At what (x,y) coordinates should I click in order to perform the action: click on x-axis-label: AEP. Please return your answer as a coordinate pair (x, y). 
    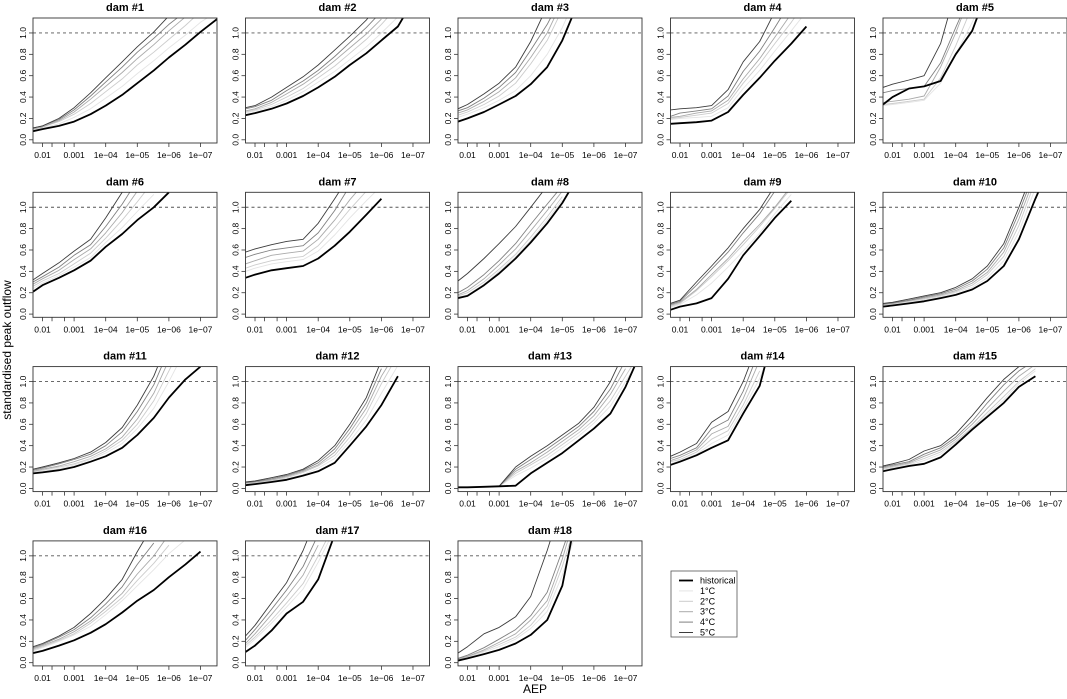
    Looking at the image, I should click on (535, 689).